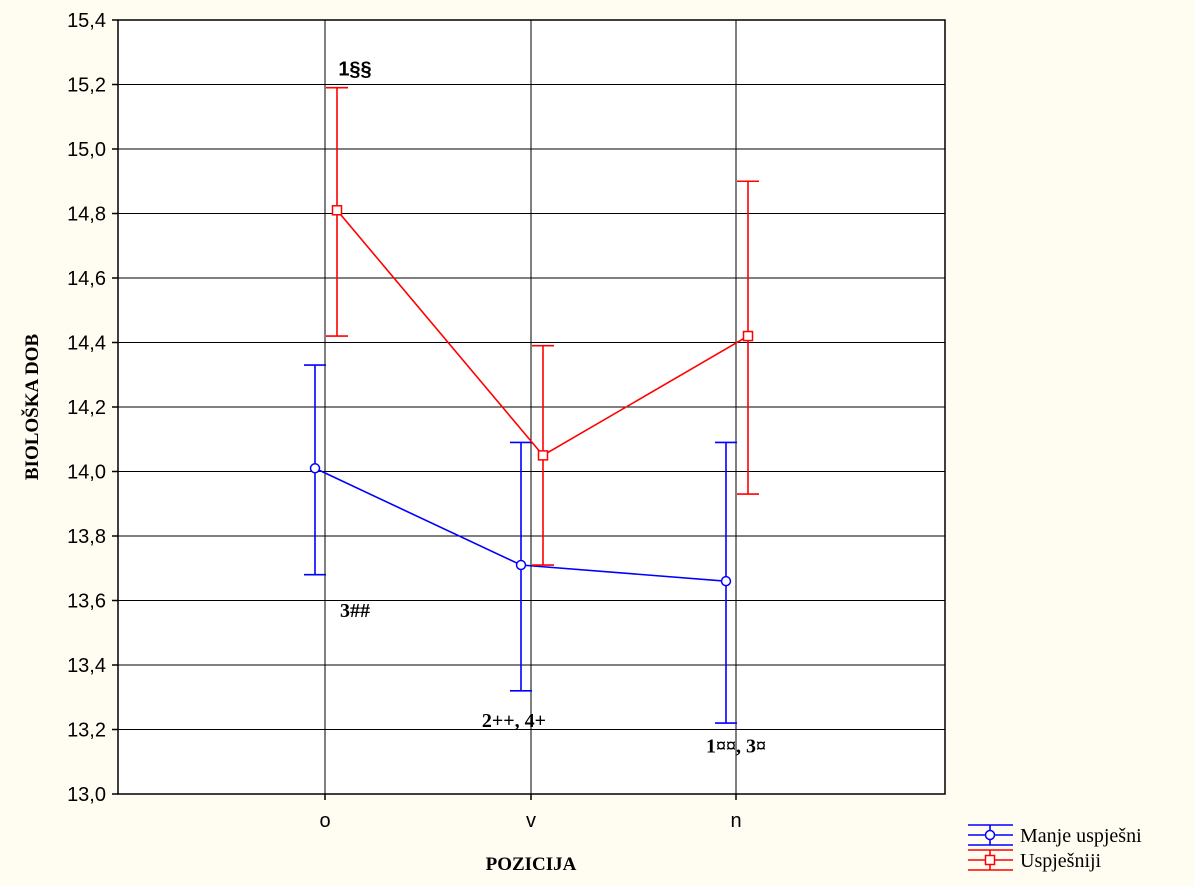 Image resolution: width=1194 pixels, height=886 pixels. What do you see at coordinates (990, 835) in the screenshot?
I see `legend-marker-circle` at bounding box center [990, 835].